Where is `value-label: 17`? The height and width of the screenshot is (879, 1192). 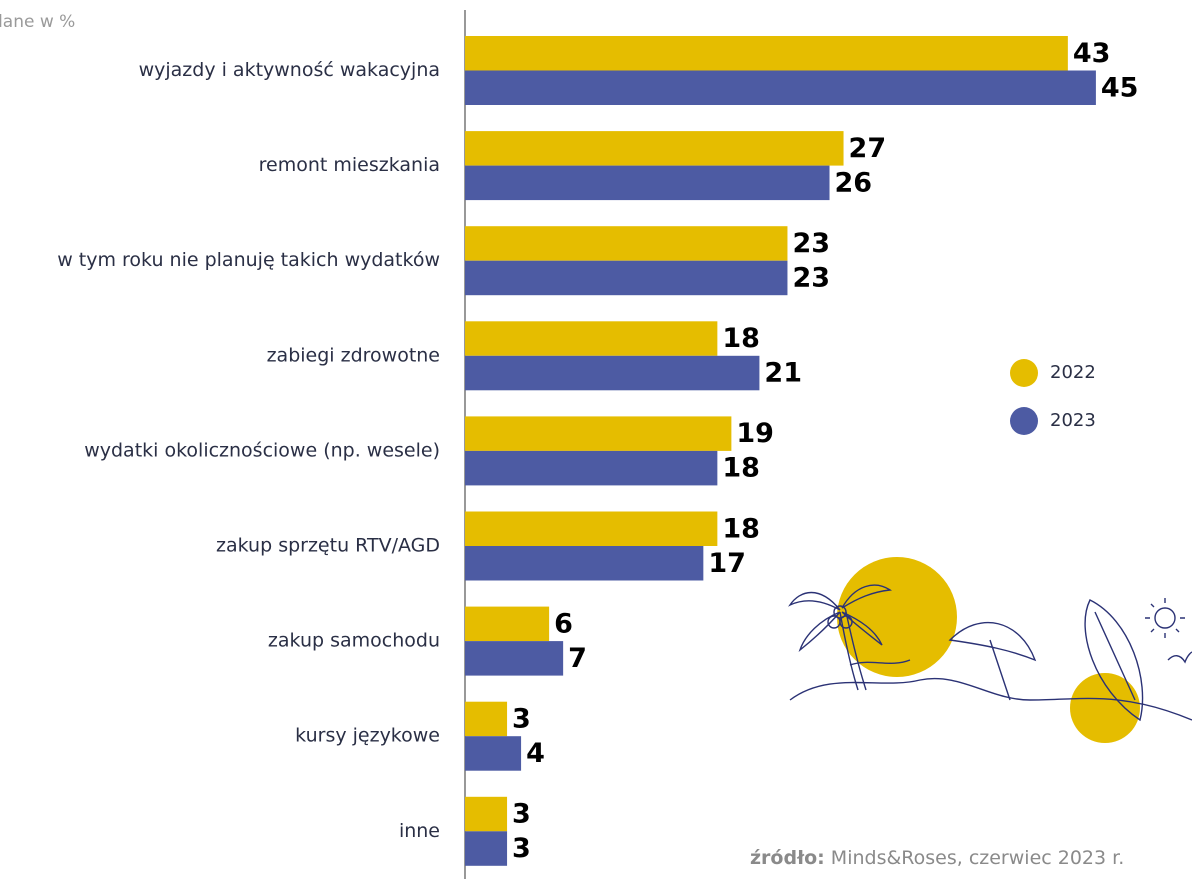 value-label: 17 is located at coordinates (727, 563).